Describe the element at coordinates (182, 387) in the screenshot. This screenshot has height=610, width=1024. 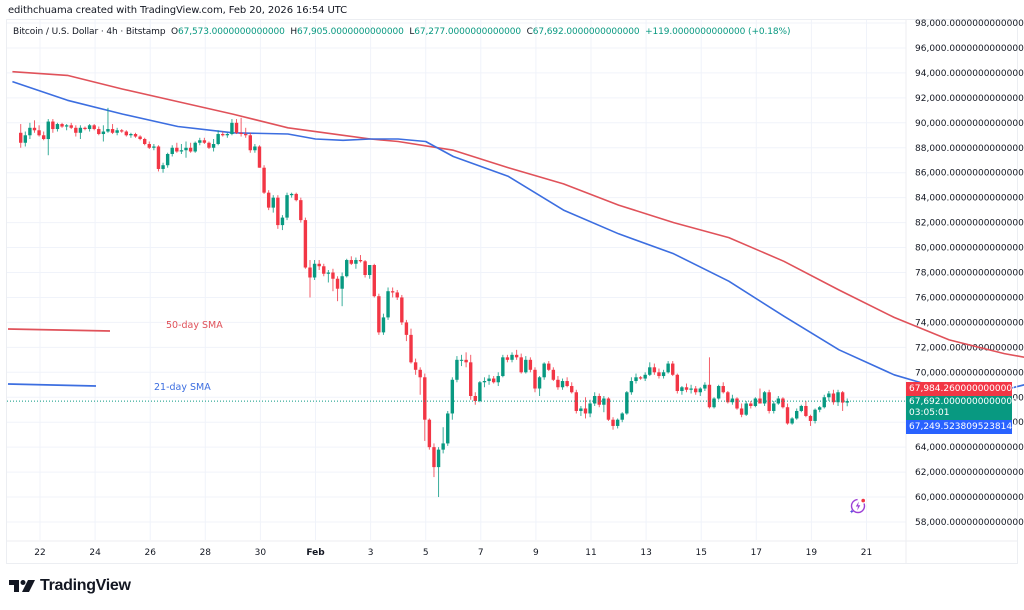
I see `sma21-annotation: 21-day SMA` at that location.